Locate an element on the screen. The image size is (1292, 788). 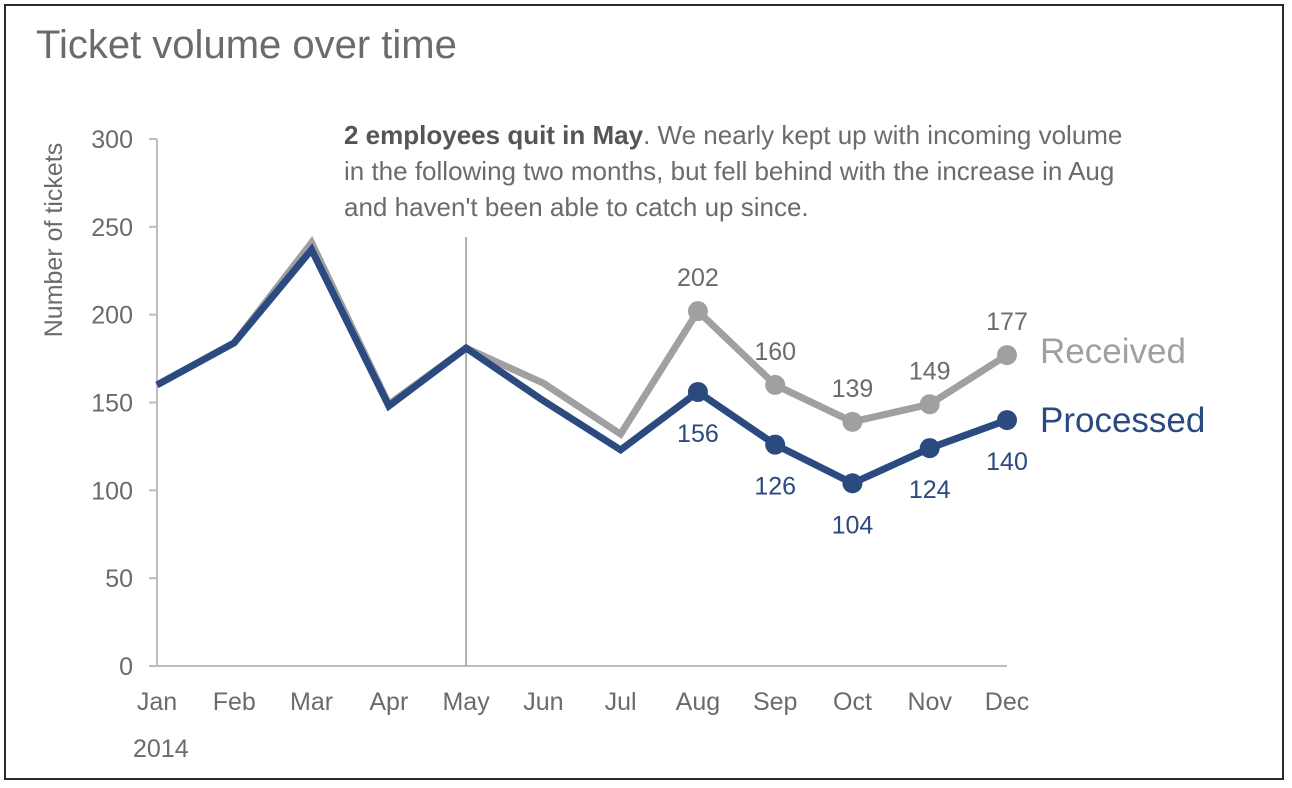
y-tick-label: 50 is located at coordinates (119, 579).